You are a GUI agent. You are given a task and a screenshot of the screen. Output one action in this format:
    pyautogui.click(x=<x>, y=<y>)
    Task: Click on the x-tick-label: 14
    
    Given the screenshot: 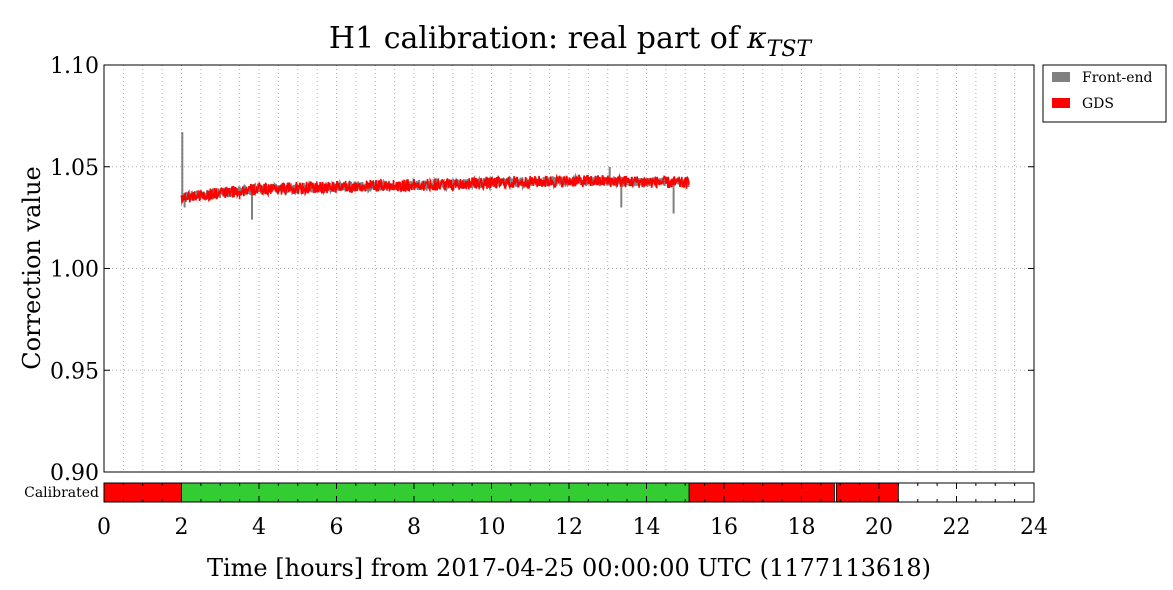 What is the action you would take?
    pyautogui.click(x=647, y=527)
    